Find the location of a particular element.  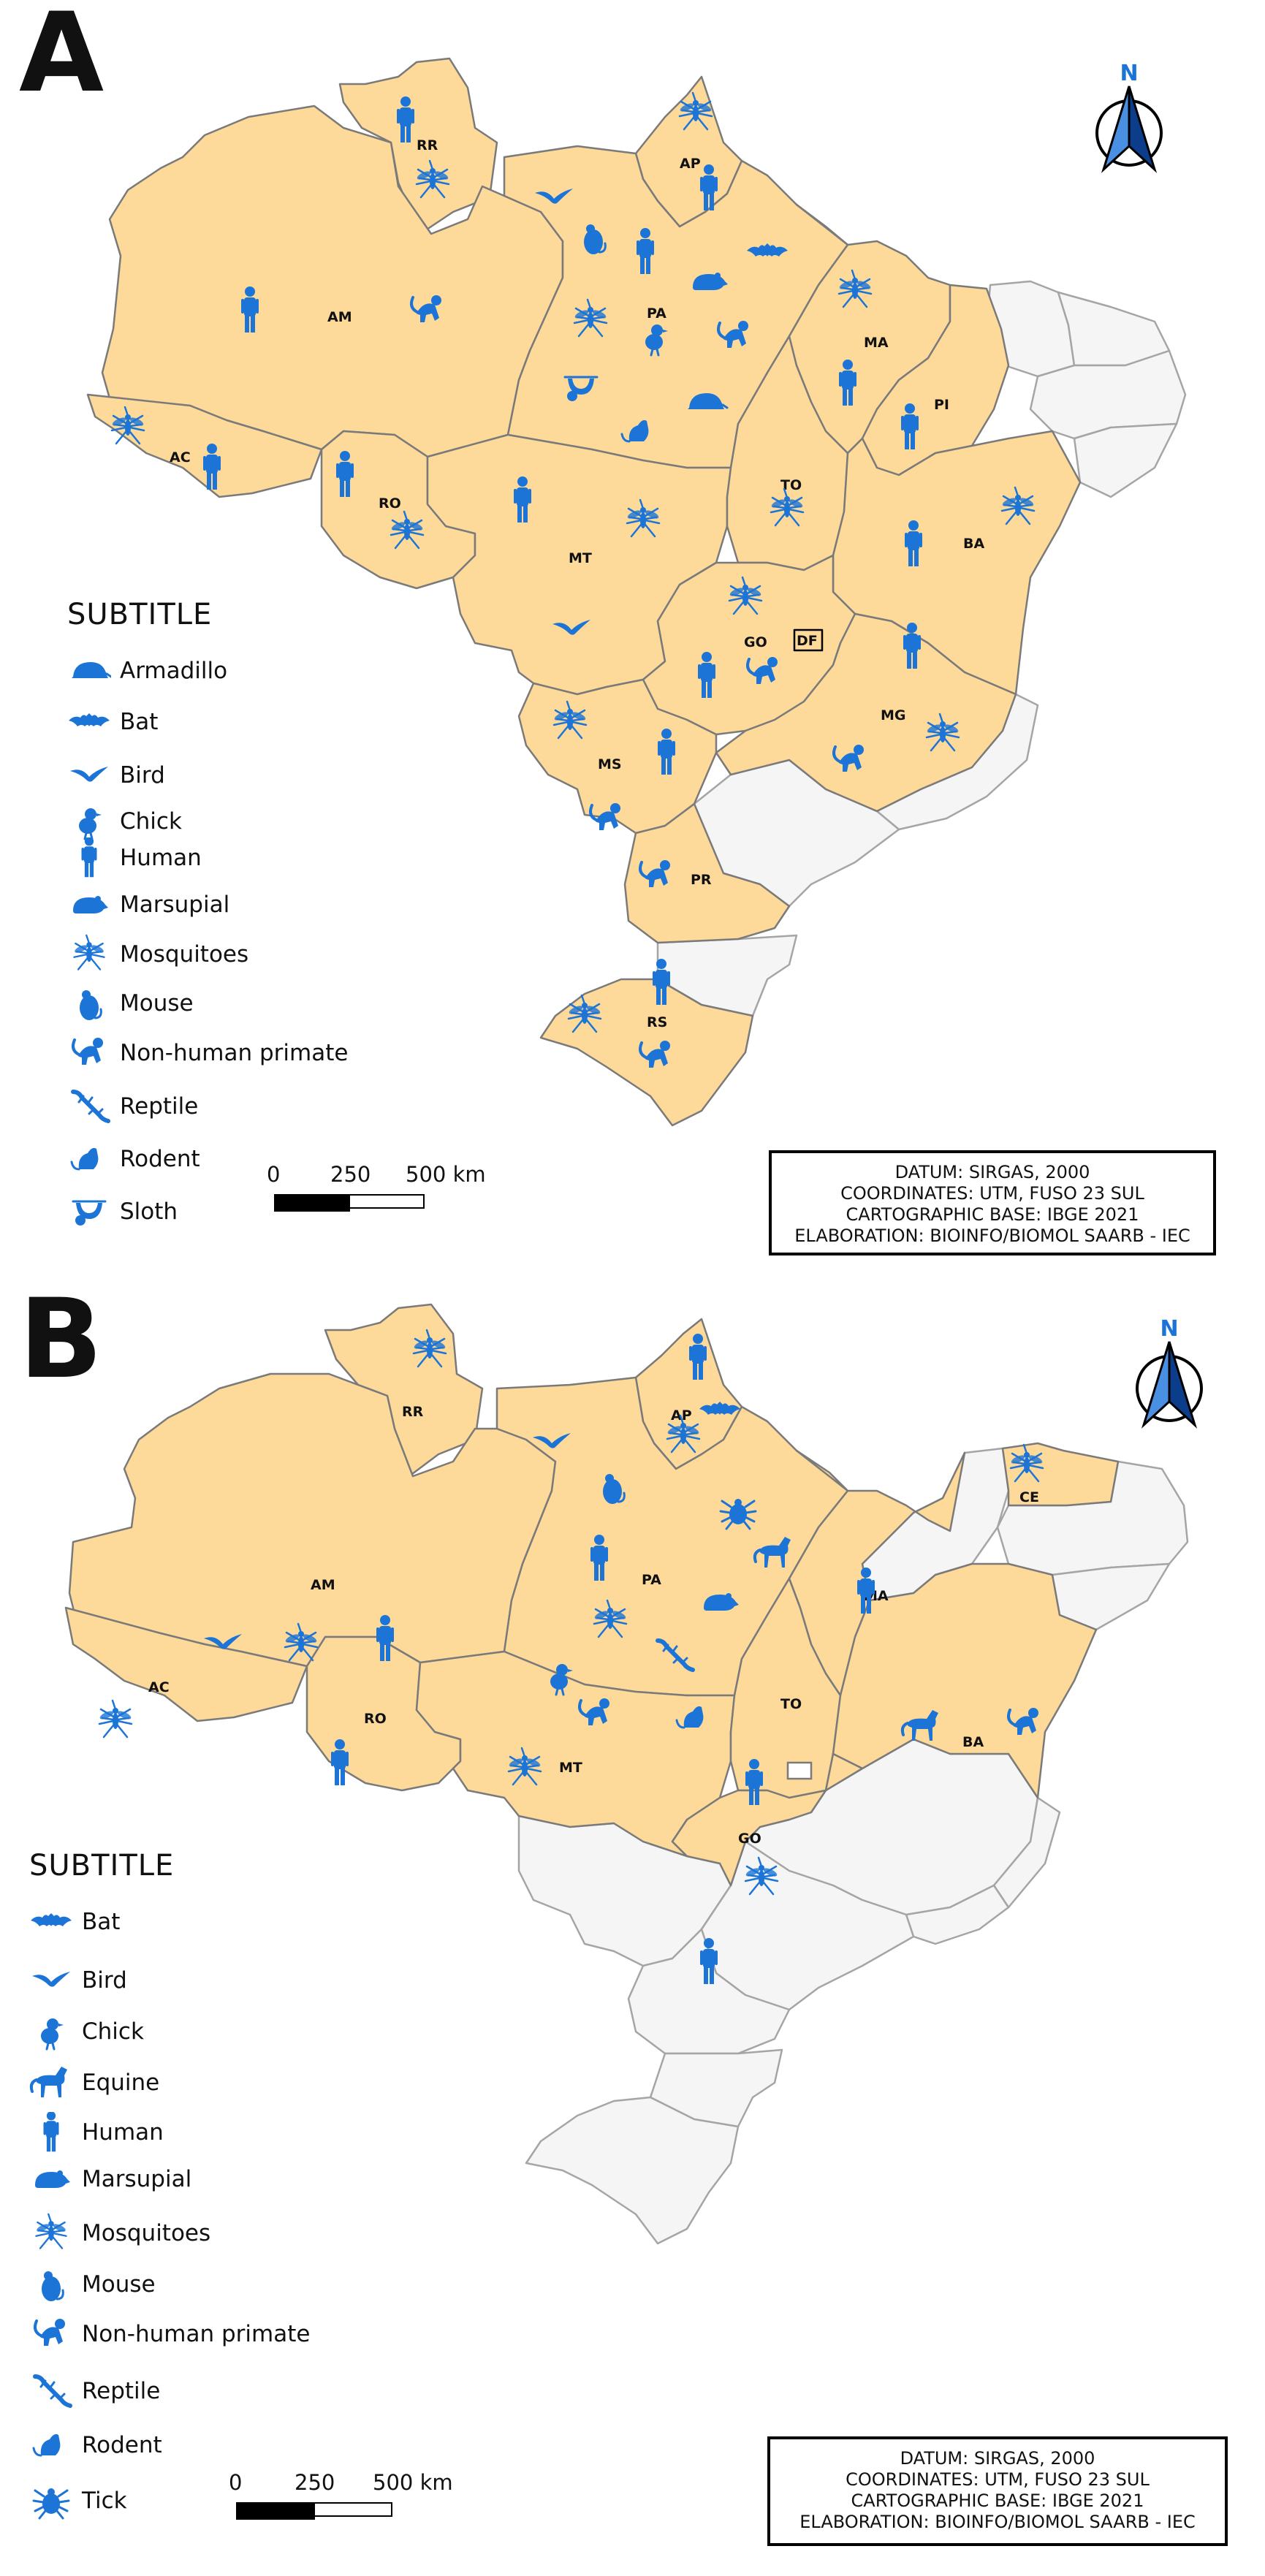

state-ac-b is located at coordinates (186, 1664).